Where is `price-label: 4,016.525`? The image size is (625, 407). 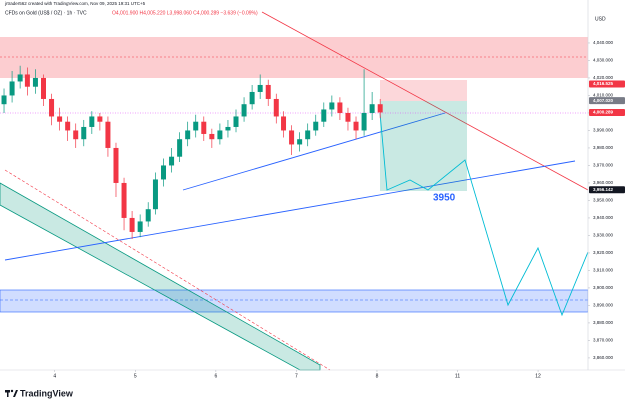
price-label: 4,016.525 is located at coordinates (603, 83).